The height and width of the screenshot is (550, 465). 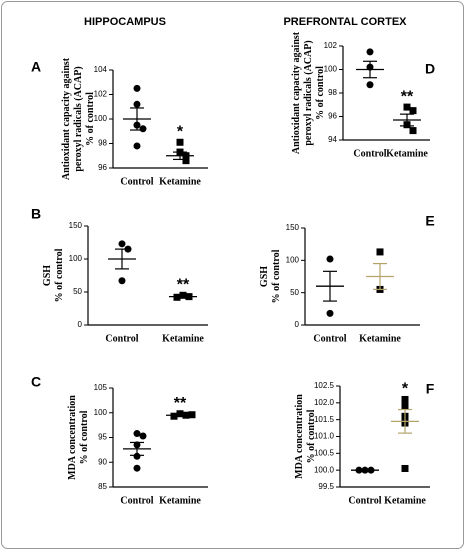 I want to click on column-title: PREFRONTAL CORTEX, so click(x=345, y=22).